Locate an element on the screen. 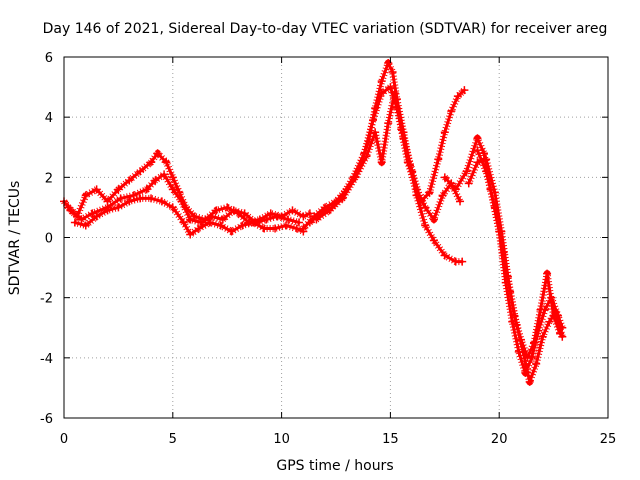 The image size is (640, 480). series-markers-track-h is located at coordinates (514, 258).